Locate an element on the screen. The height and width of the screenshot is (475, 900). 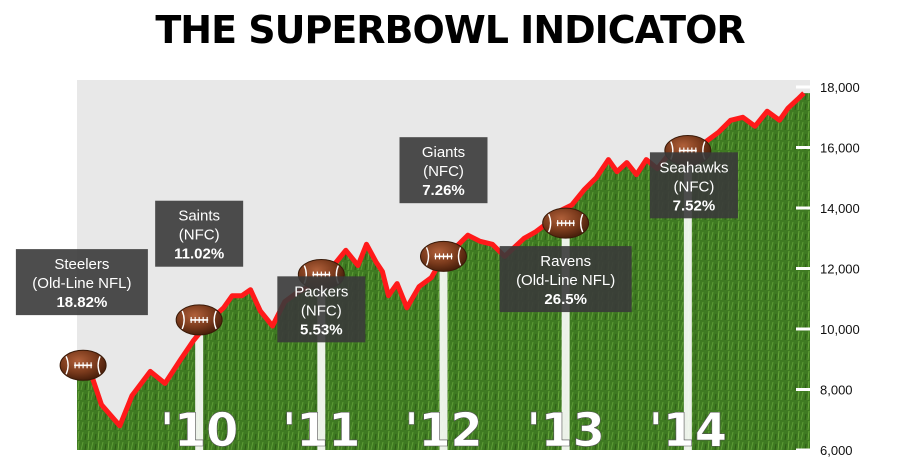
team-name: Giants is located at coordinates (443, 152).